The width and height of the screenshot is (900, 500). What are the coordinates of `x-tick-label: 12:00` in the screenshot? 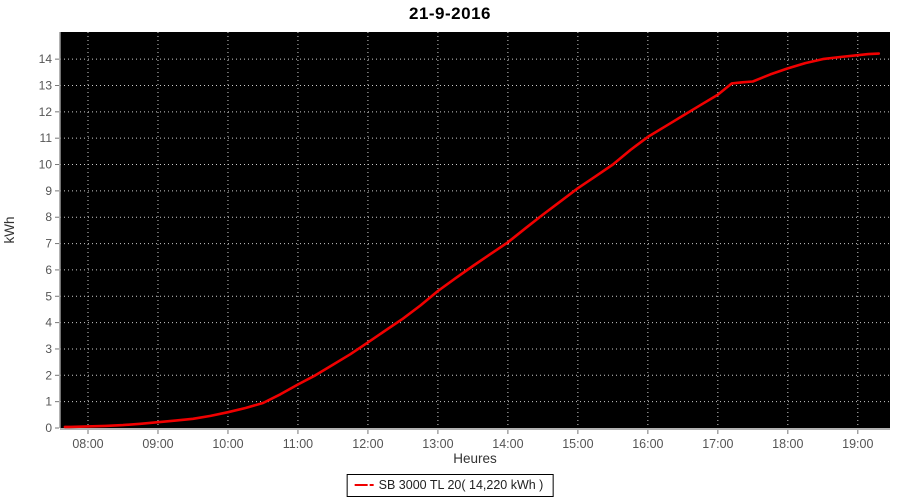 It's located at (367, 444).